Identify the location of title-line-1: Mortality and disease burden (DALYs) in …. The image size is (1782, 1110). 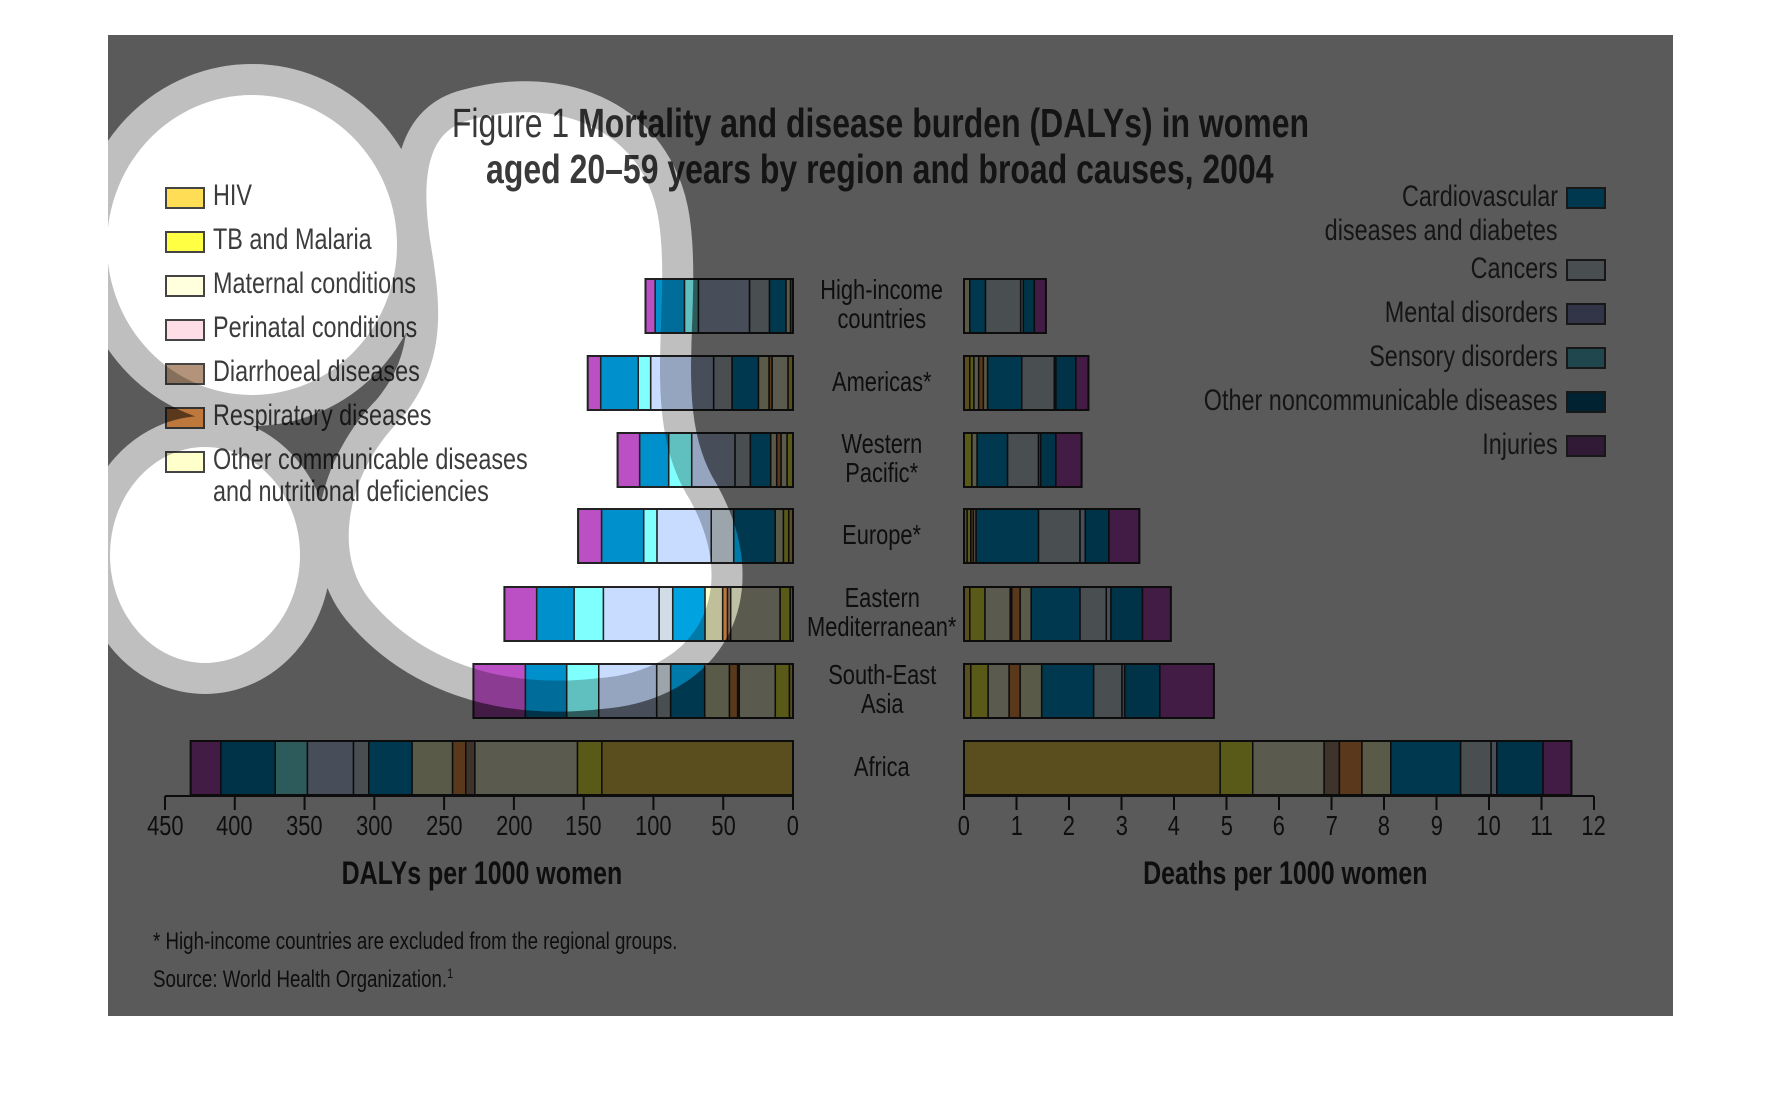
(943, 123).